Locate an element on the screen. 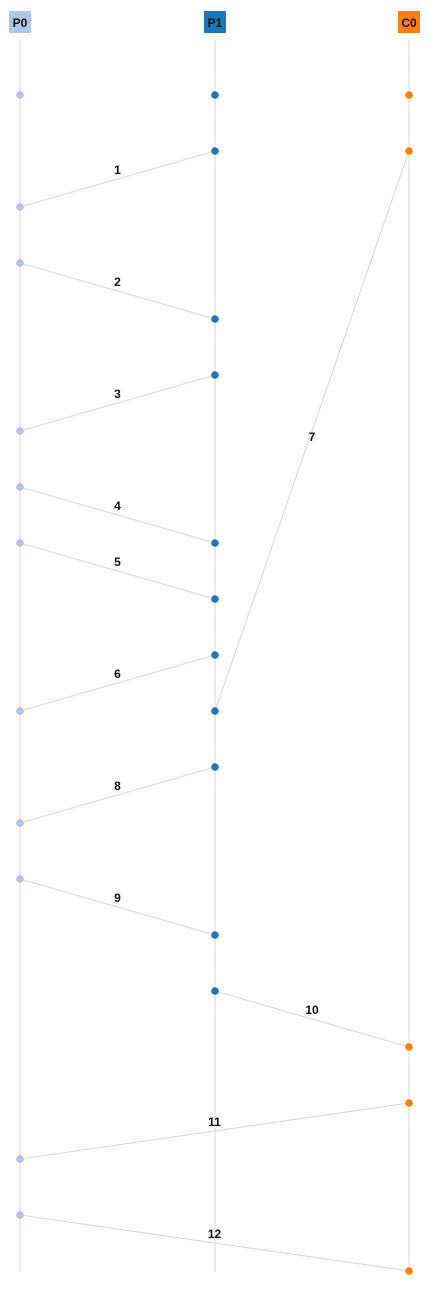 This screenshot has height=1293, width=430. message-label-6: 6 is located at coordinates (117, 674).